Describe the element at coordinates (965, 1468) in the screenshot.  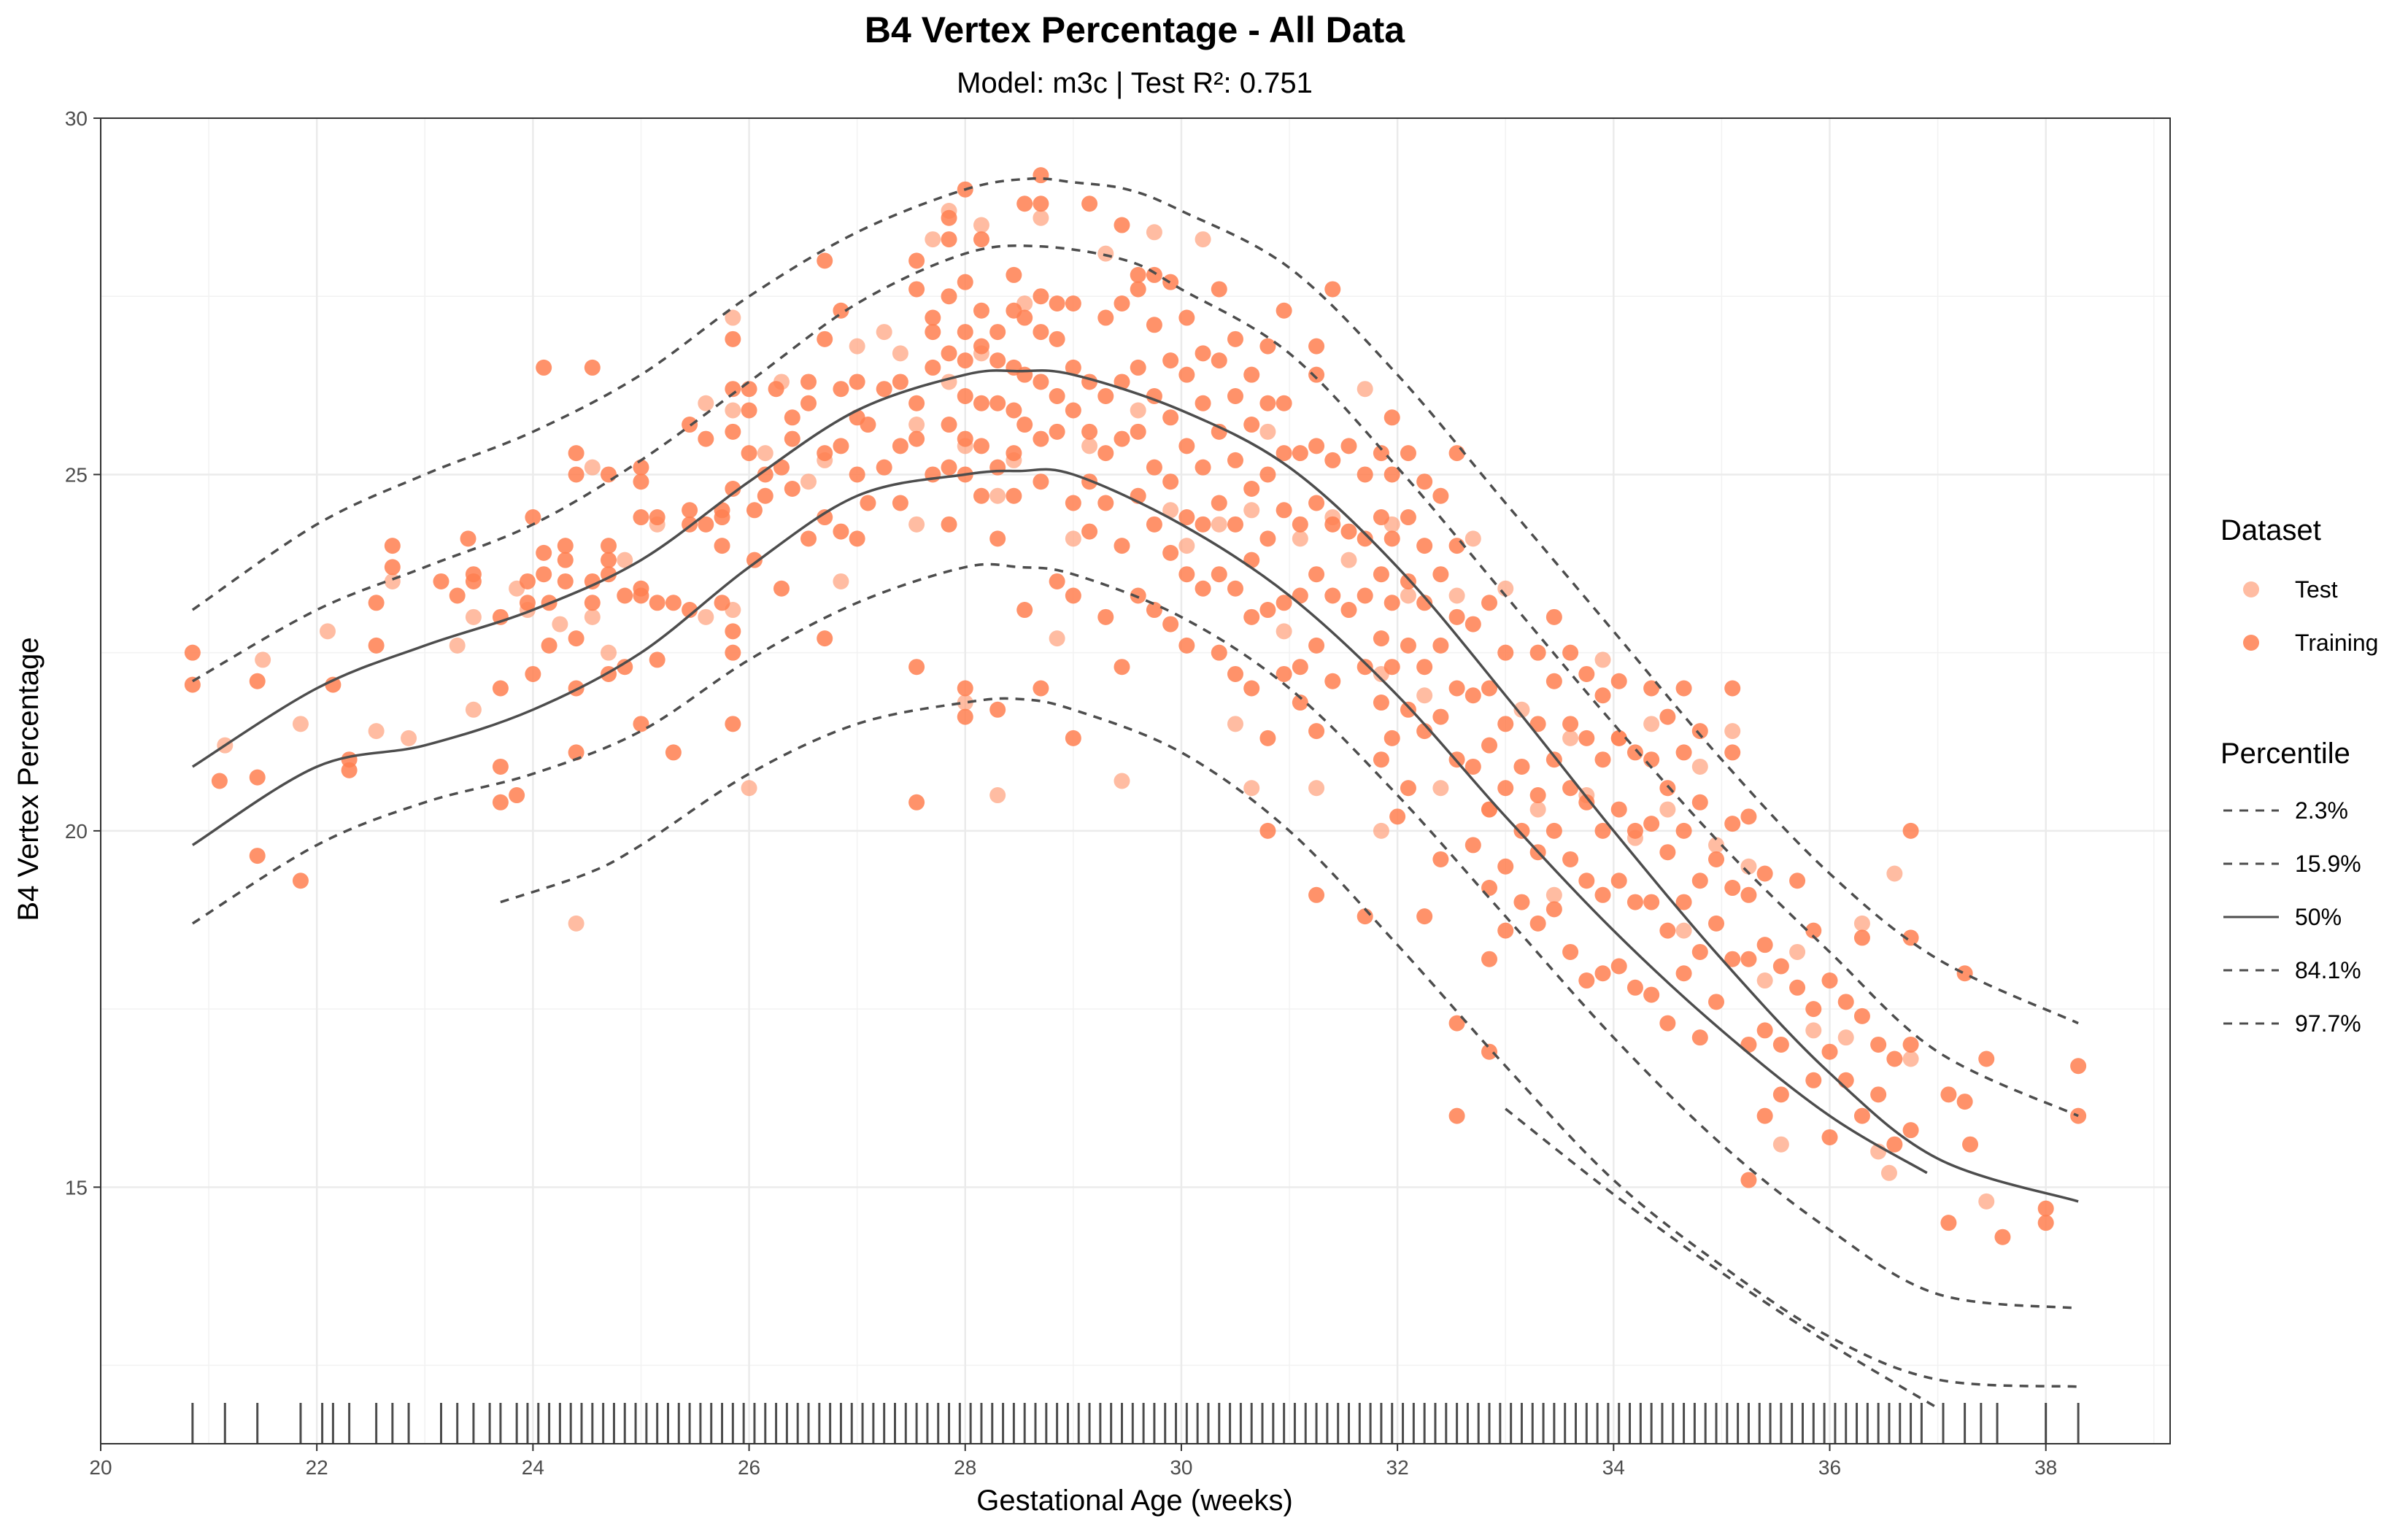
I see `x-tick-label: 28` at that location.